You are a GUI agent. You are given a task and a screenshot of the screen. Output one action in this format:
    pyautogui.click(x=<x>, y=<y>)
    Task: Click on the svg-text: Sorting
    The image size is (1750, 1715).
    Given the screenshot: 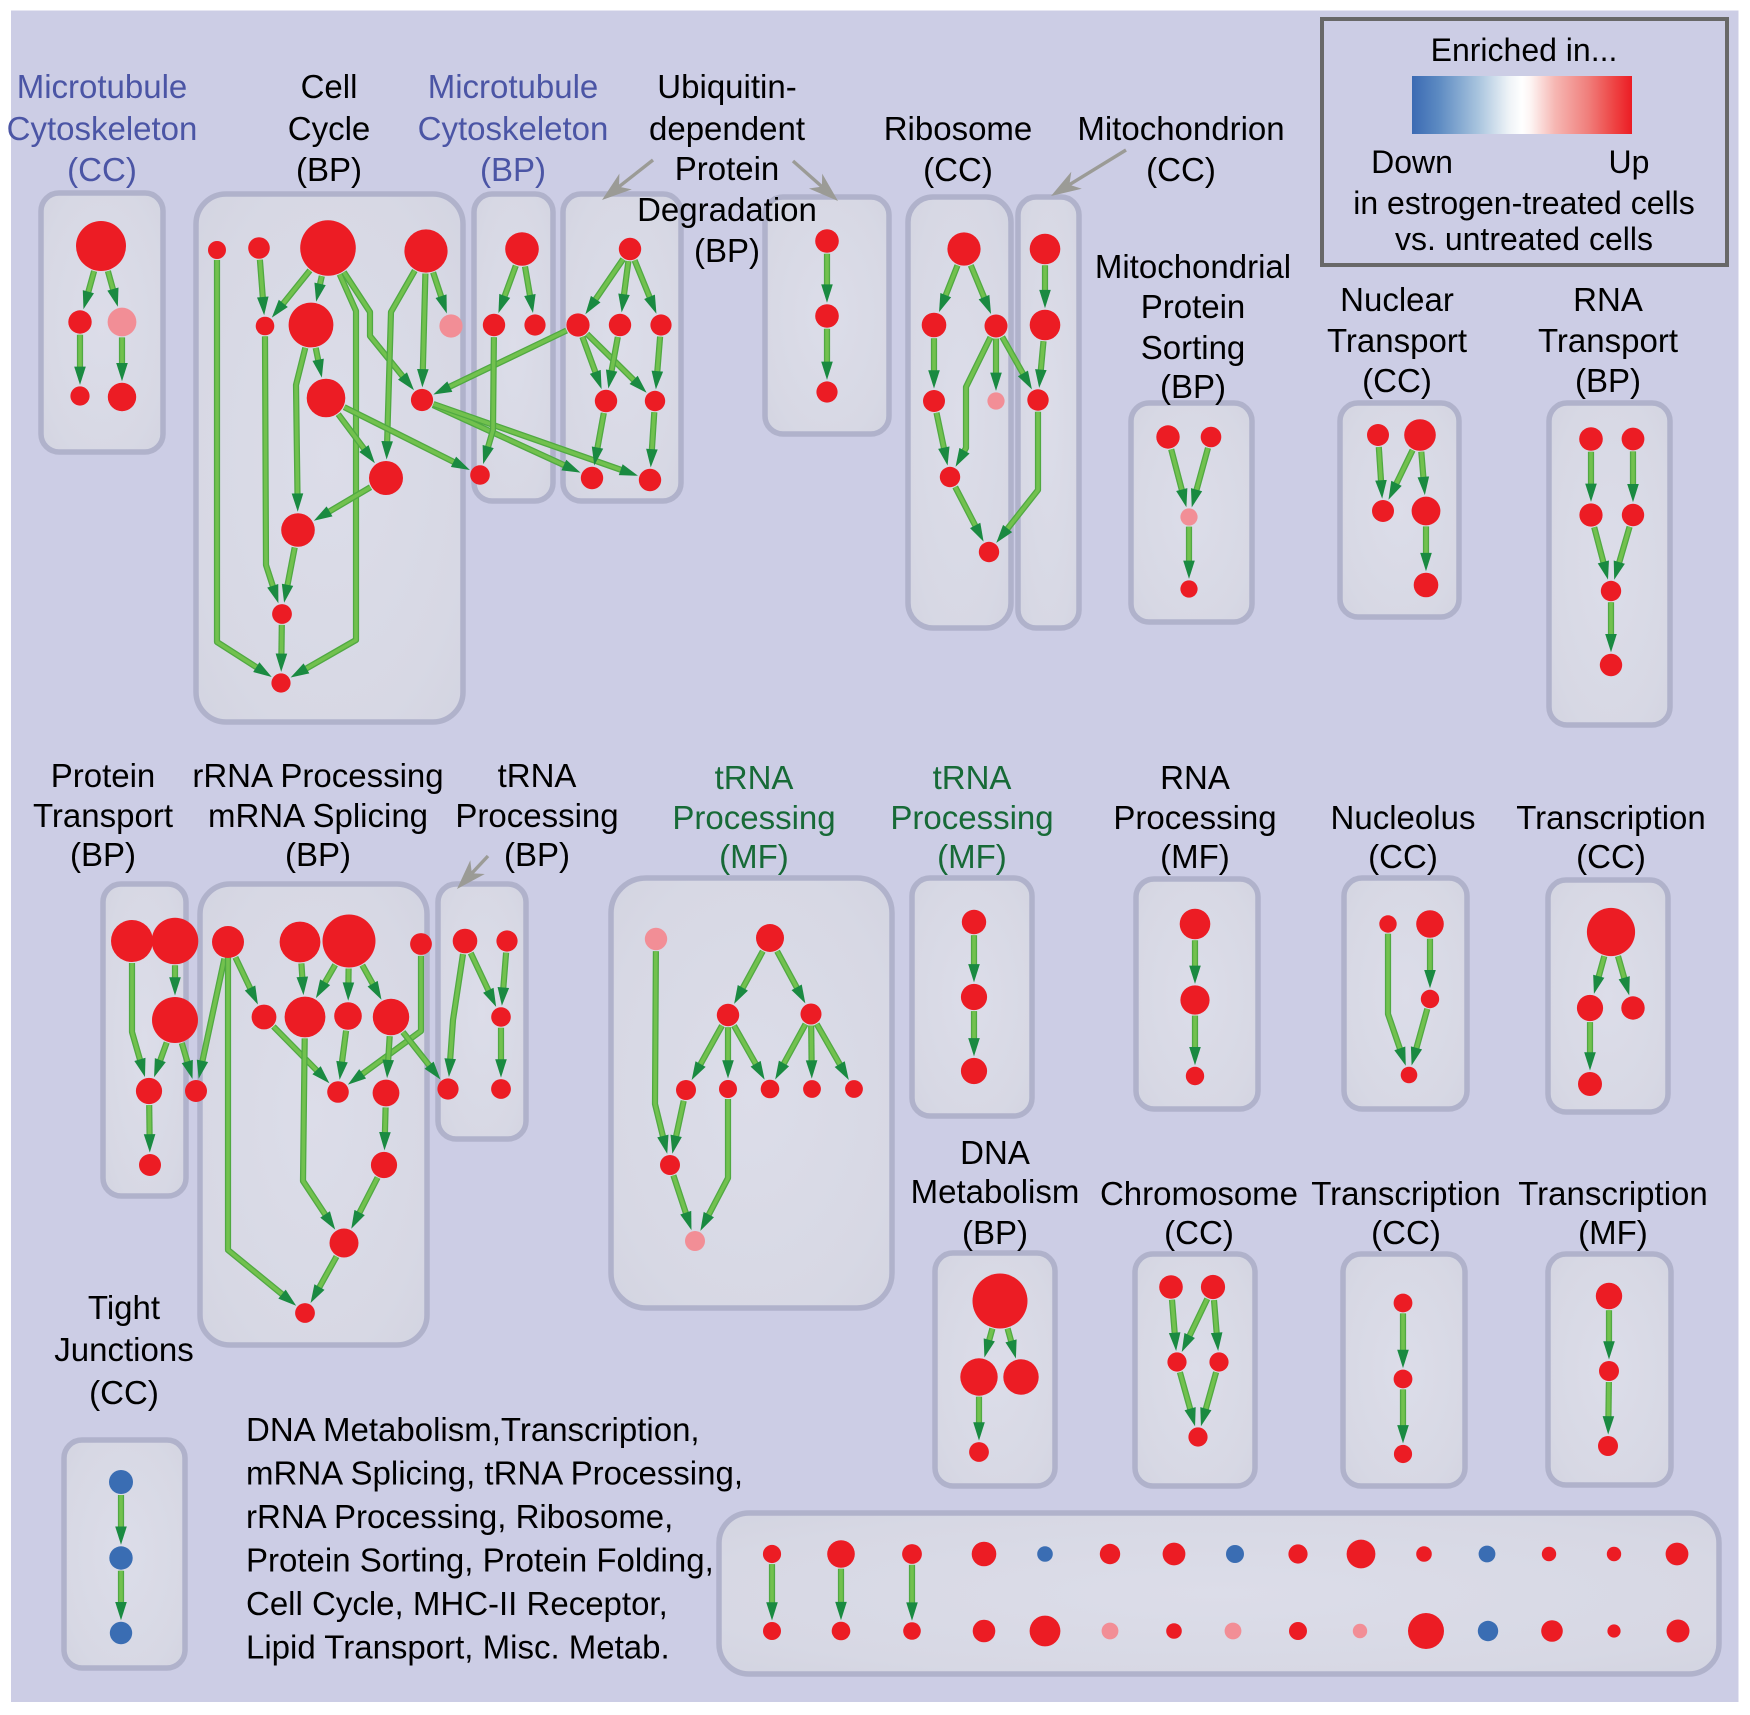 What is the action you would take?
    pyautogui.click(x=1193, y=347)
    